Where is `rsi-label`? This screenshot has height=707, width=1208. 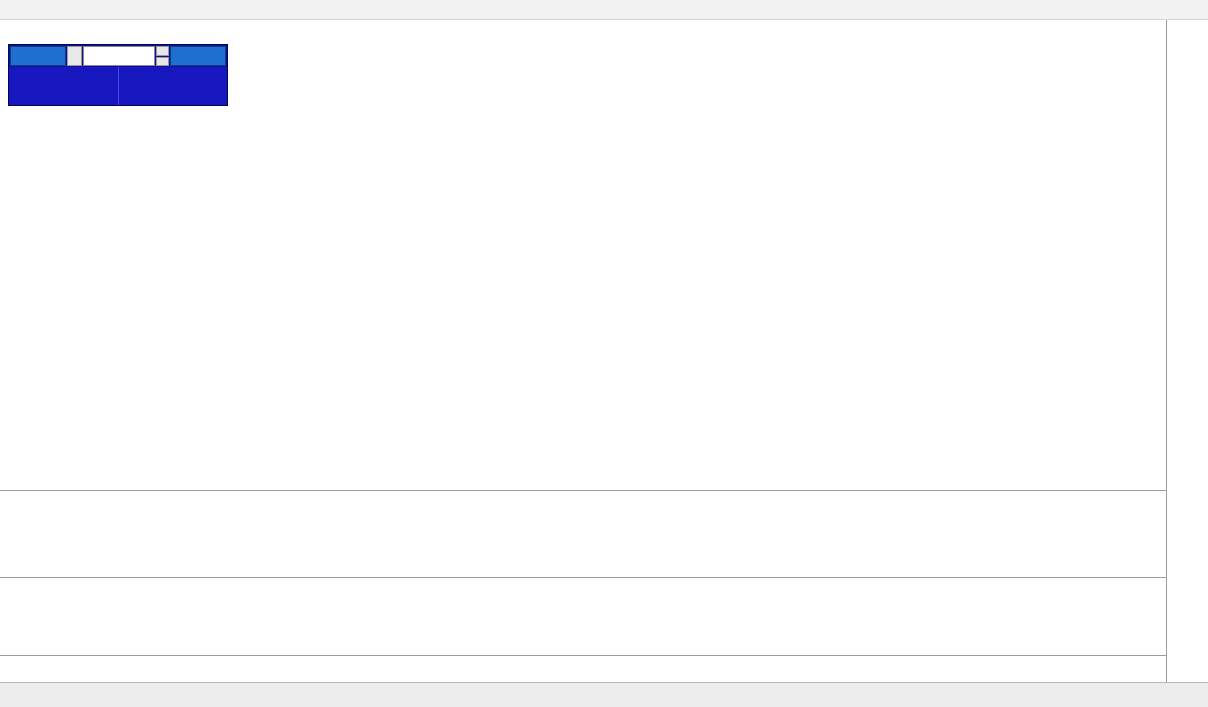 rsi-label is located at coordinates (8, 585).